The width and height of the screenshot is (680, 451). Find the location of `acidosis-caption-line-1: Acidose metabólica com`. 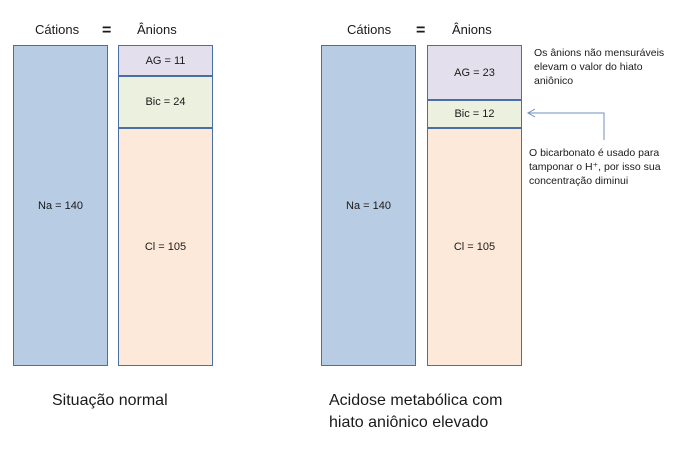

acidosis-caption-line-1: Acidose metabólica com is located at coordinates (416, 400).